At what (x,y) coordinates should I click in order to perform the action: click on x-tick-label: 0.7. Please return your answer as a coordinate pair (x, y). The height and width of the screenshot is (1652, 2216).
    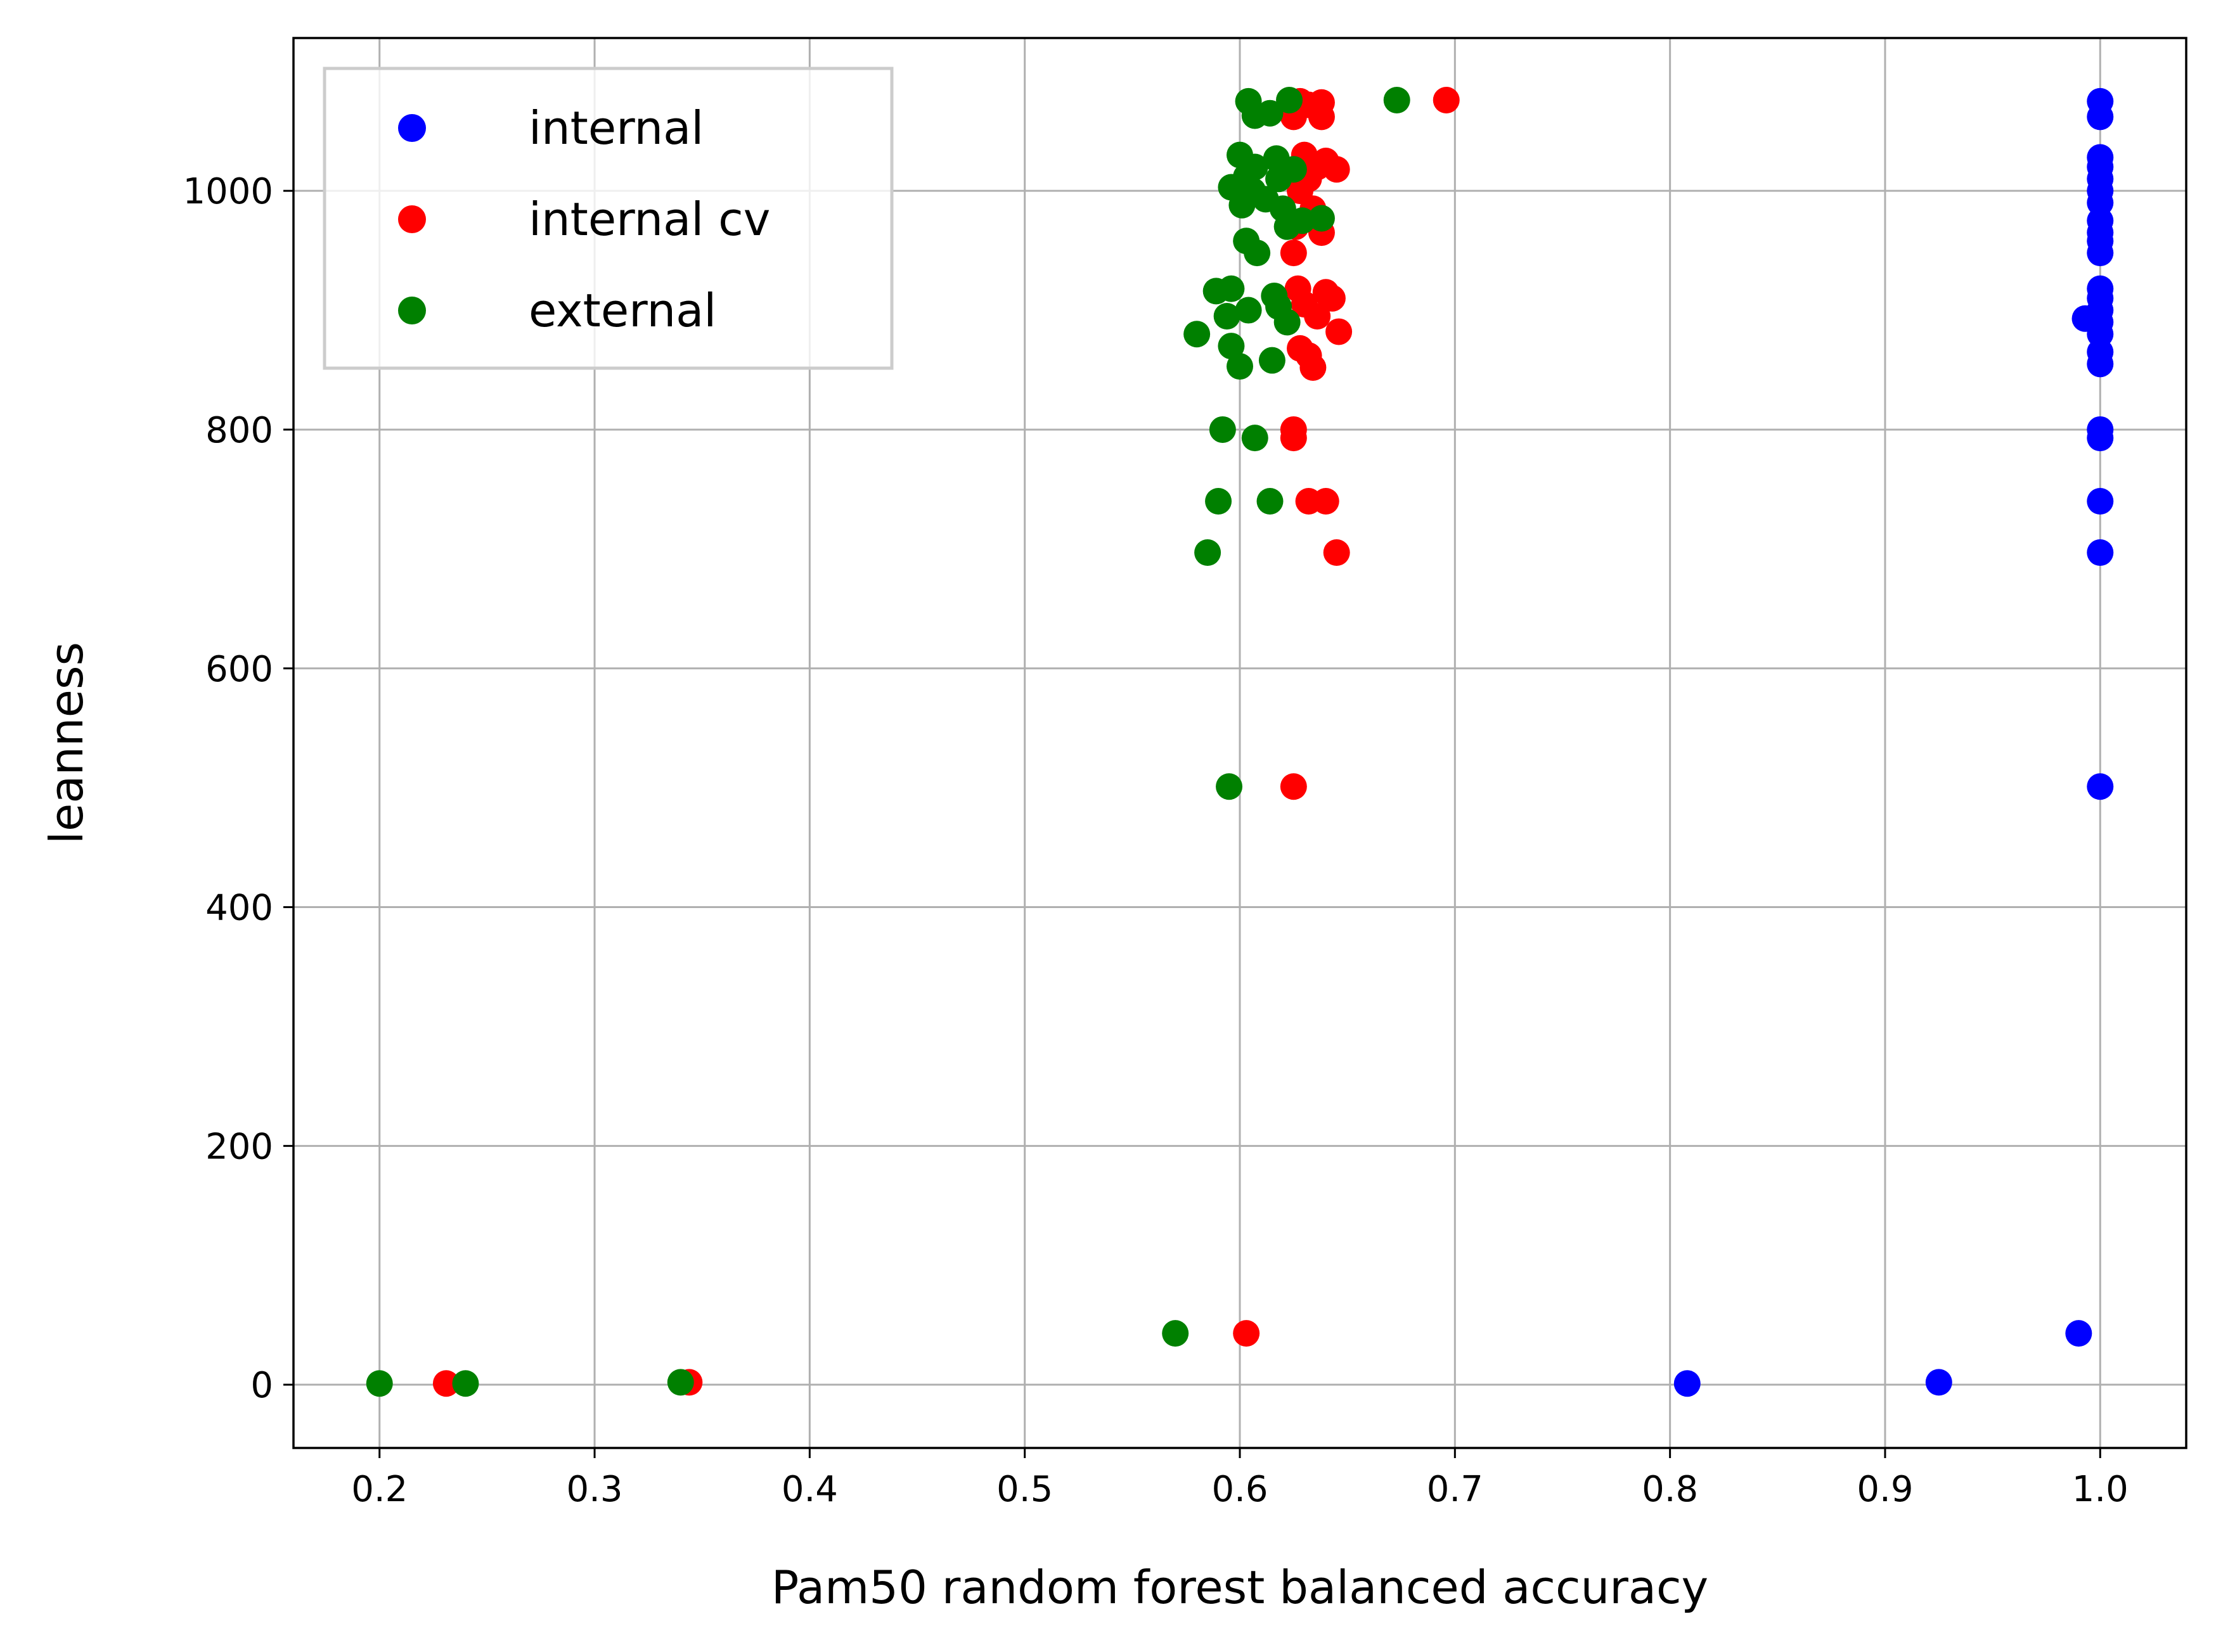
    Looking at the image, I should click on (1455, 1490).